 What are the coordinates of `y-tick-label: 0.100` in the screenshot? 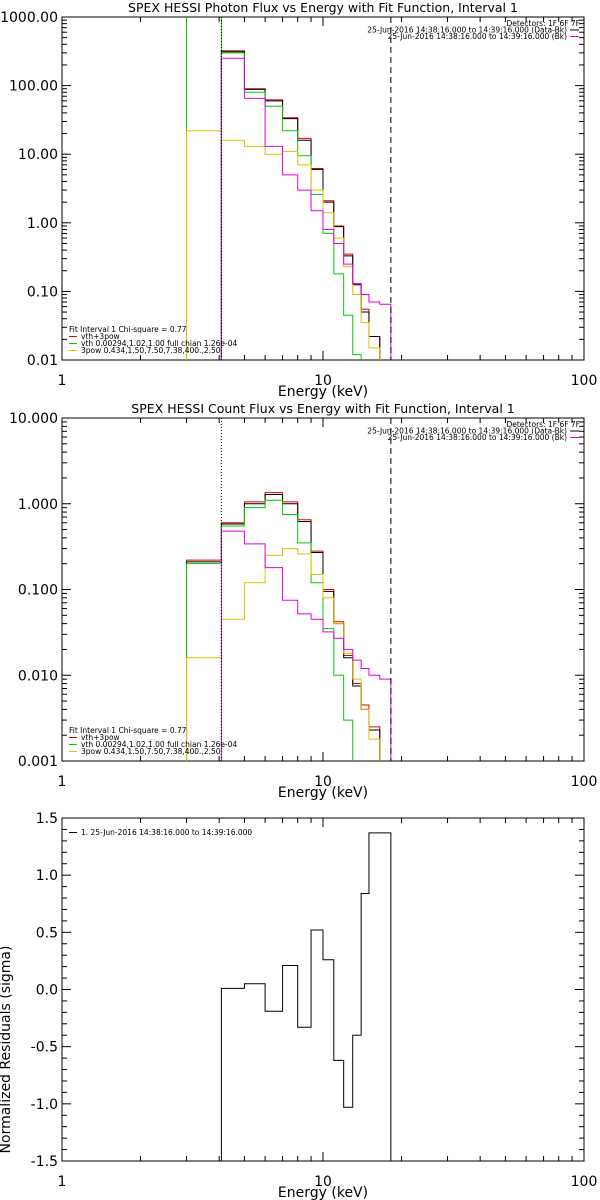 It's located at (38, 591).